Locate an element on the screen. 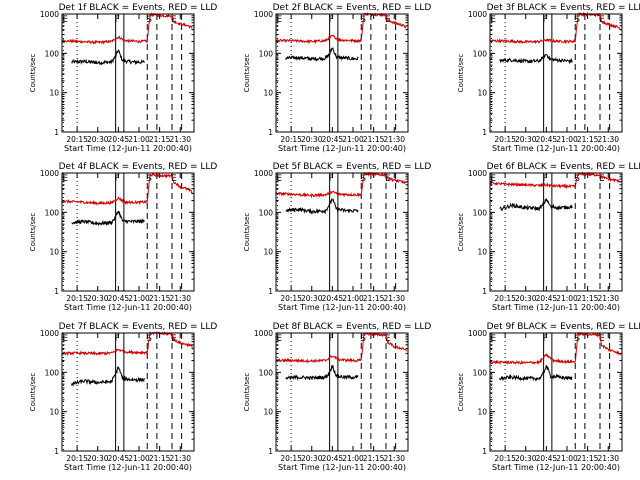 This screenshot has width=640, height=480. chart-title: Det 7f BLACK = Events, RED = LLD is located at coordinates (138, 327).